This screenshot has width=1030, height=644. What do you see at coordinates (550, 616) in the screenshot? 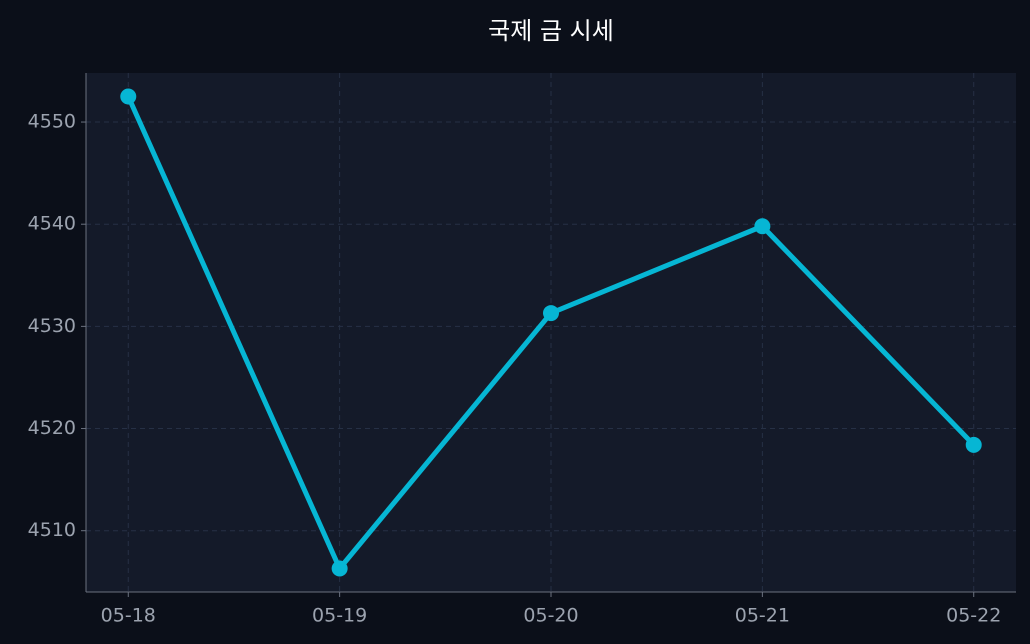
I see `x-tick-label: 05-20` at bounding box center [550, 616].